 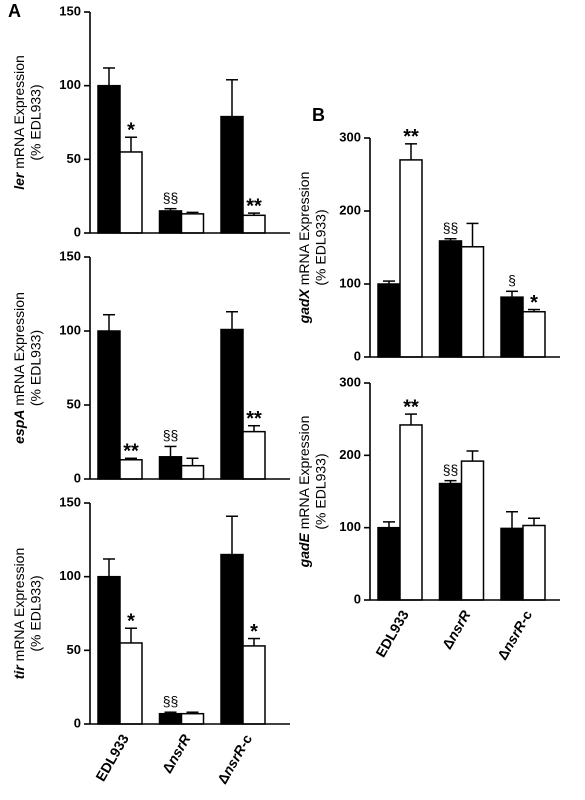 I want to click on y-axis-label: espA mRNA Expression, so click(x=19, y=368).